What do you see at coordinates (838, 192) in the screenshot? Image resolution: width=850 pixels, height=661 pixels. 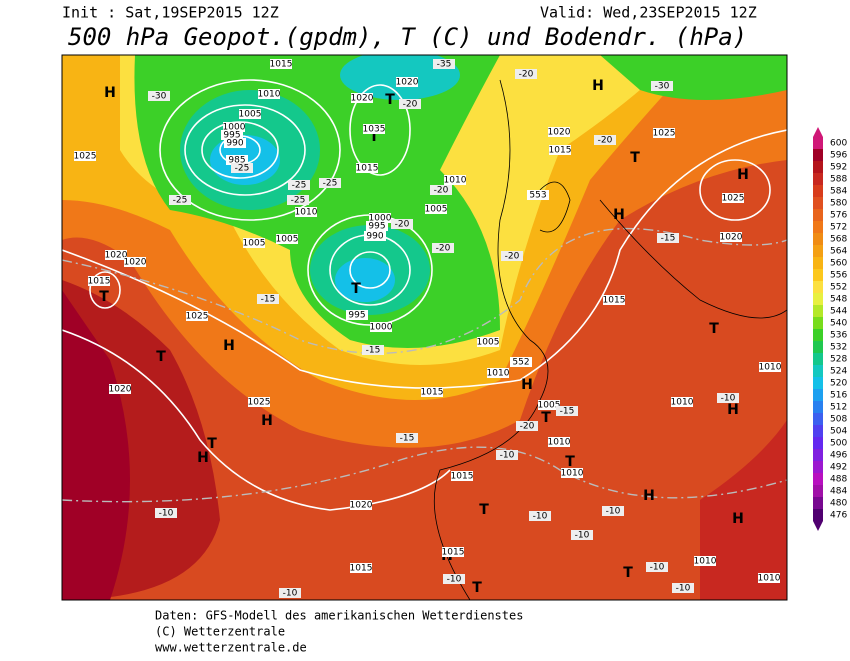 I see `colorbar-label: 584` at bounding box center [838, 192].